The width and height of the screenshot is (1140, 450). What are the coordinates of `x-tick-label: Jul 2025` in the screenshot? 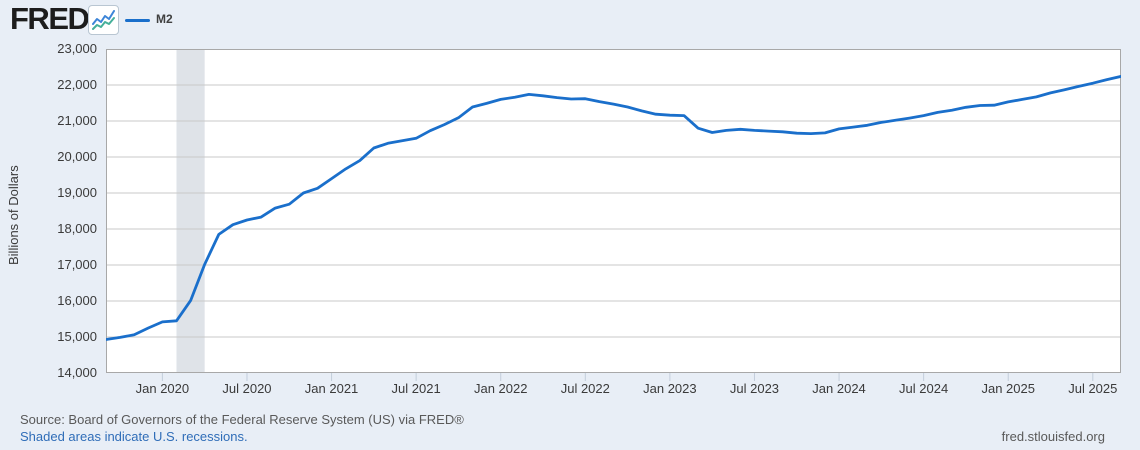 It's located at (1093, 388).